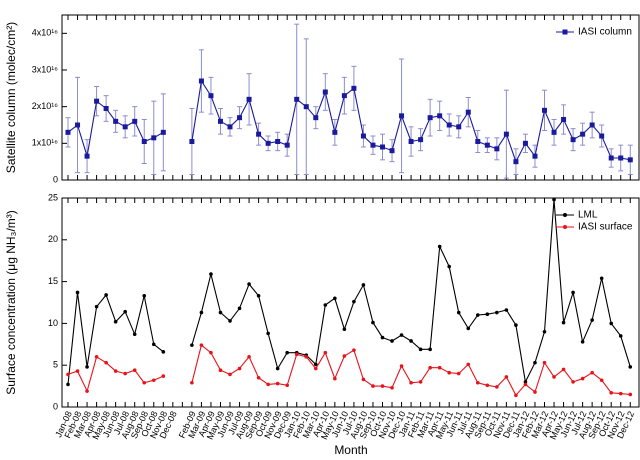  What do you see at coordinates (45, 143) in the screenshot?
I see `y-tick-label: 1x10¹⁶` at bounding box center [45, 143].